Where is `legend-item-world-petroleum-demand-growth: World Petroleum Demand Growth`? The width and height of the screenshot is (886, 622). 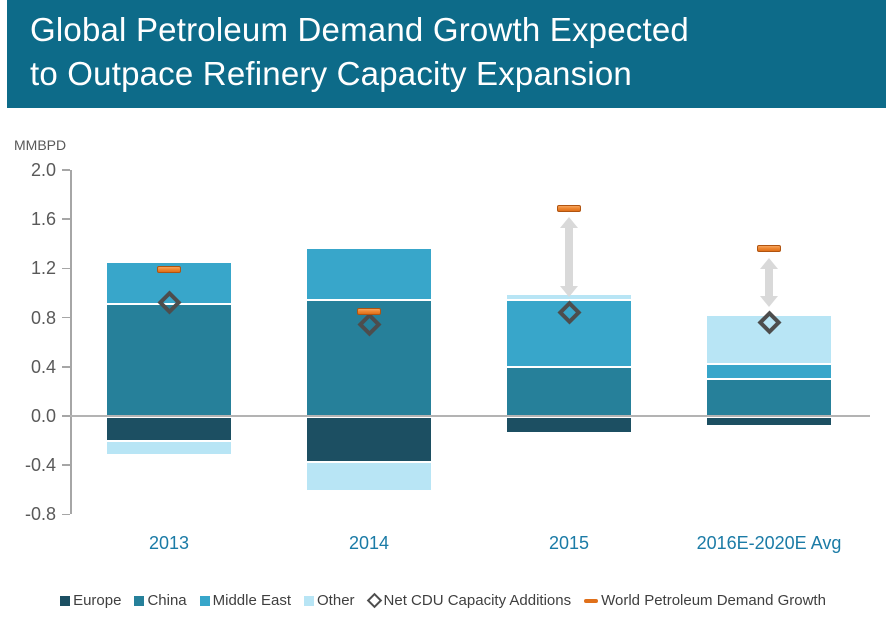 legend-item-world-petroleum-demand-growth: World Petroleum Demand Growth is located at coordinates (705, 600).